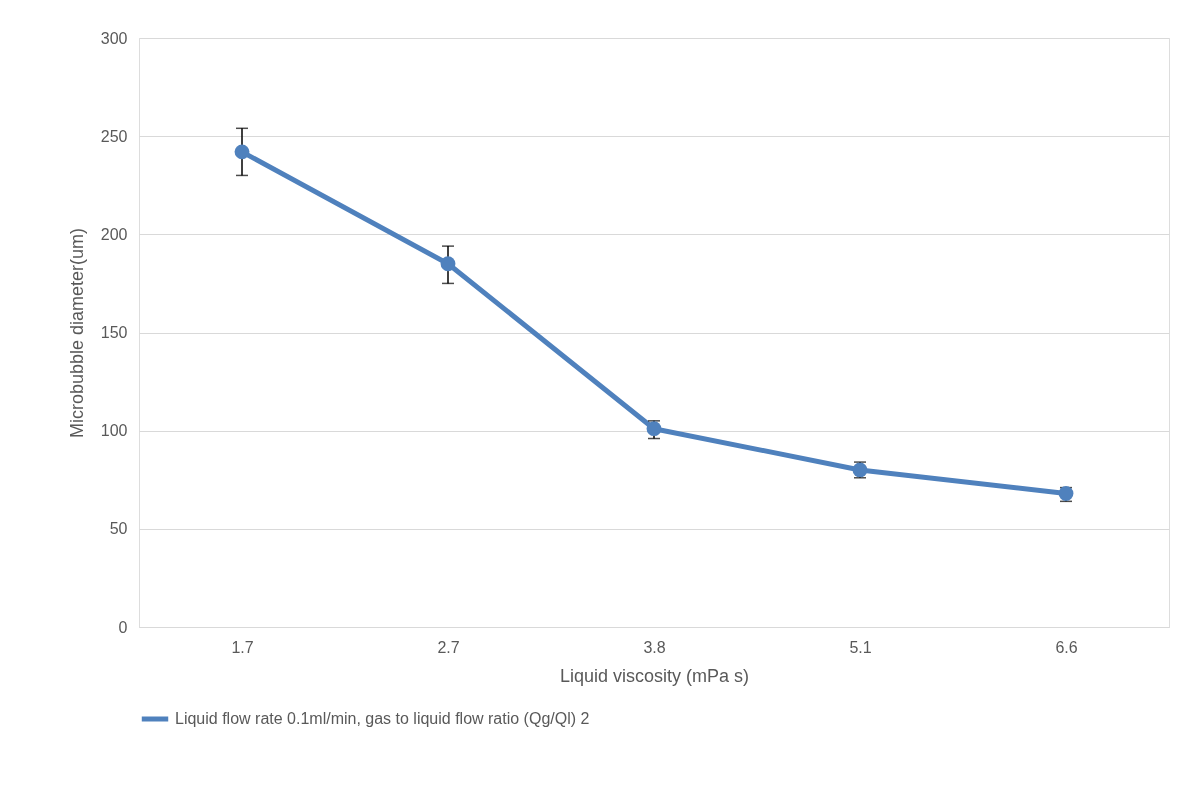 The image size is (1197, 799). I want to click on x-axis-title: Liquid viscosity (mPa s), so click(654, 675).